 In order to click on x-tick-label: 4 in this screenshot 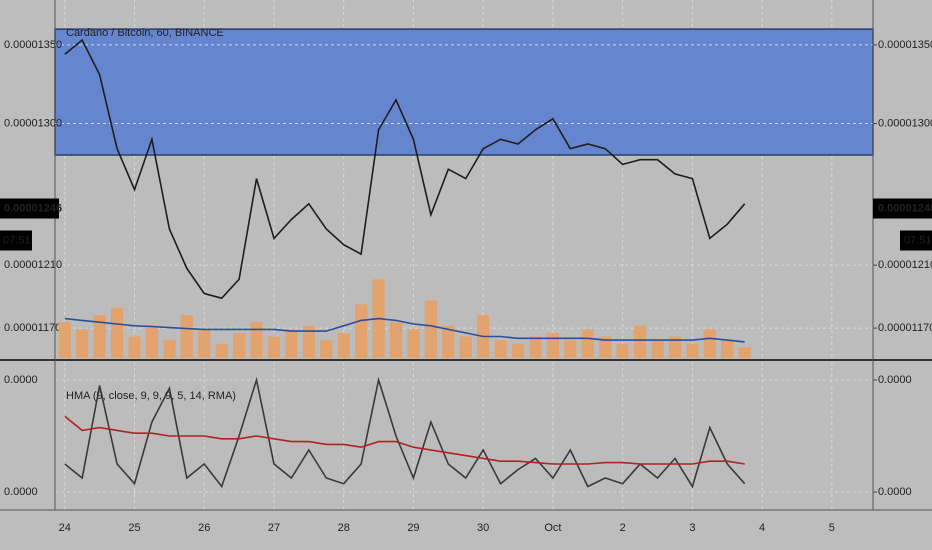, I will do `click(762, 528)`.